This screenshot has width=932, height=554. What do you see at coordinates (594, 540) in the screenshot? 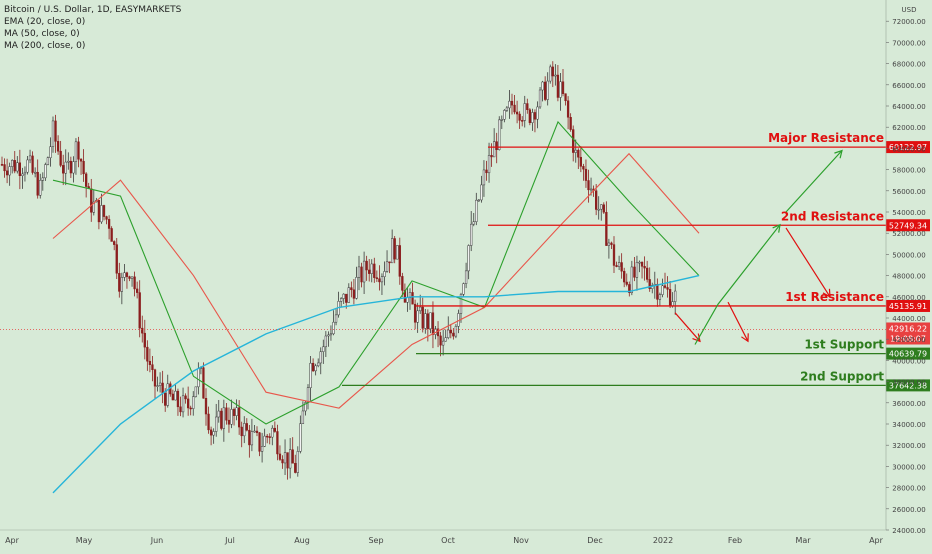
I see `x-tick-label: Dec` at bounding box center [594, 540].